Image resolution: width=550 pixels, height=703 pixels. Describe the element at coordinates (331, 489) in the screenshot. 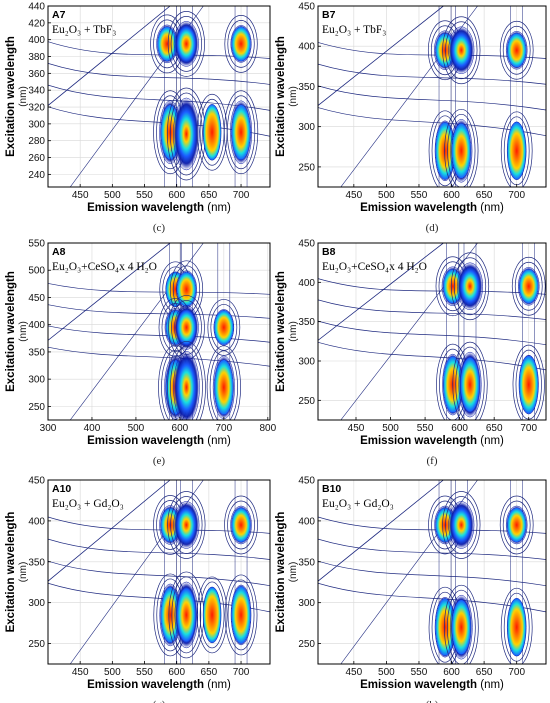

I see `panel-id: B10` at that location.